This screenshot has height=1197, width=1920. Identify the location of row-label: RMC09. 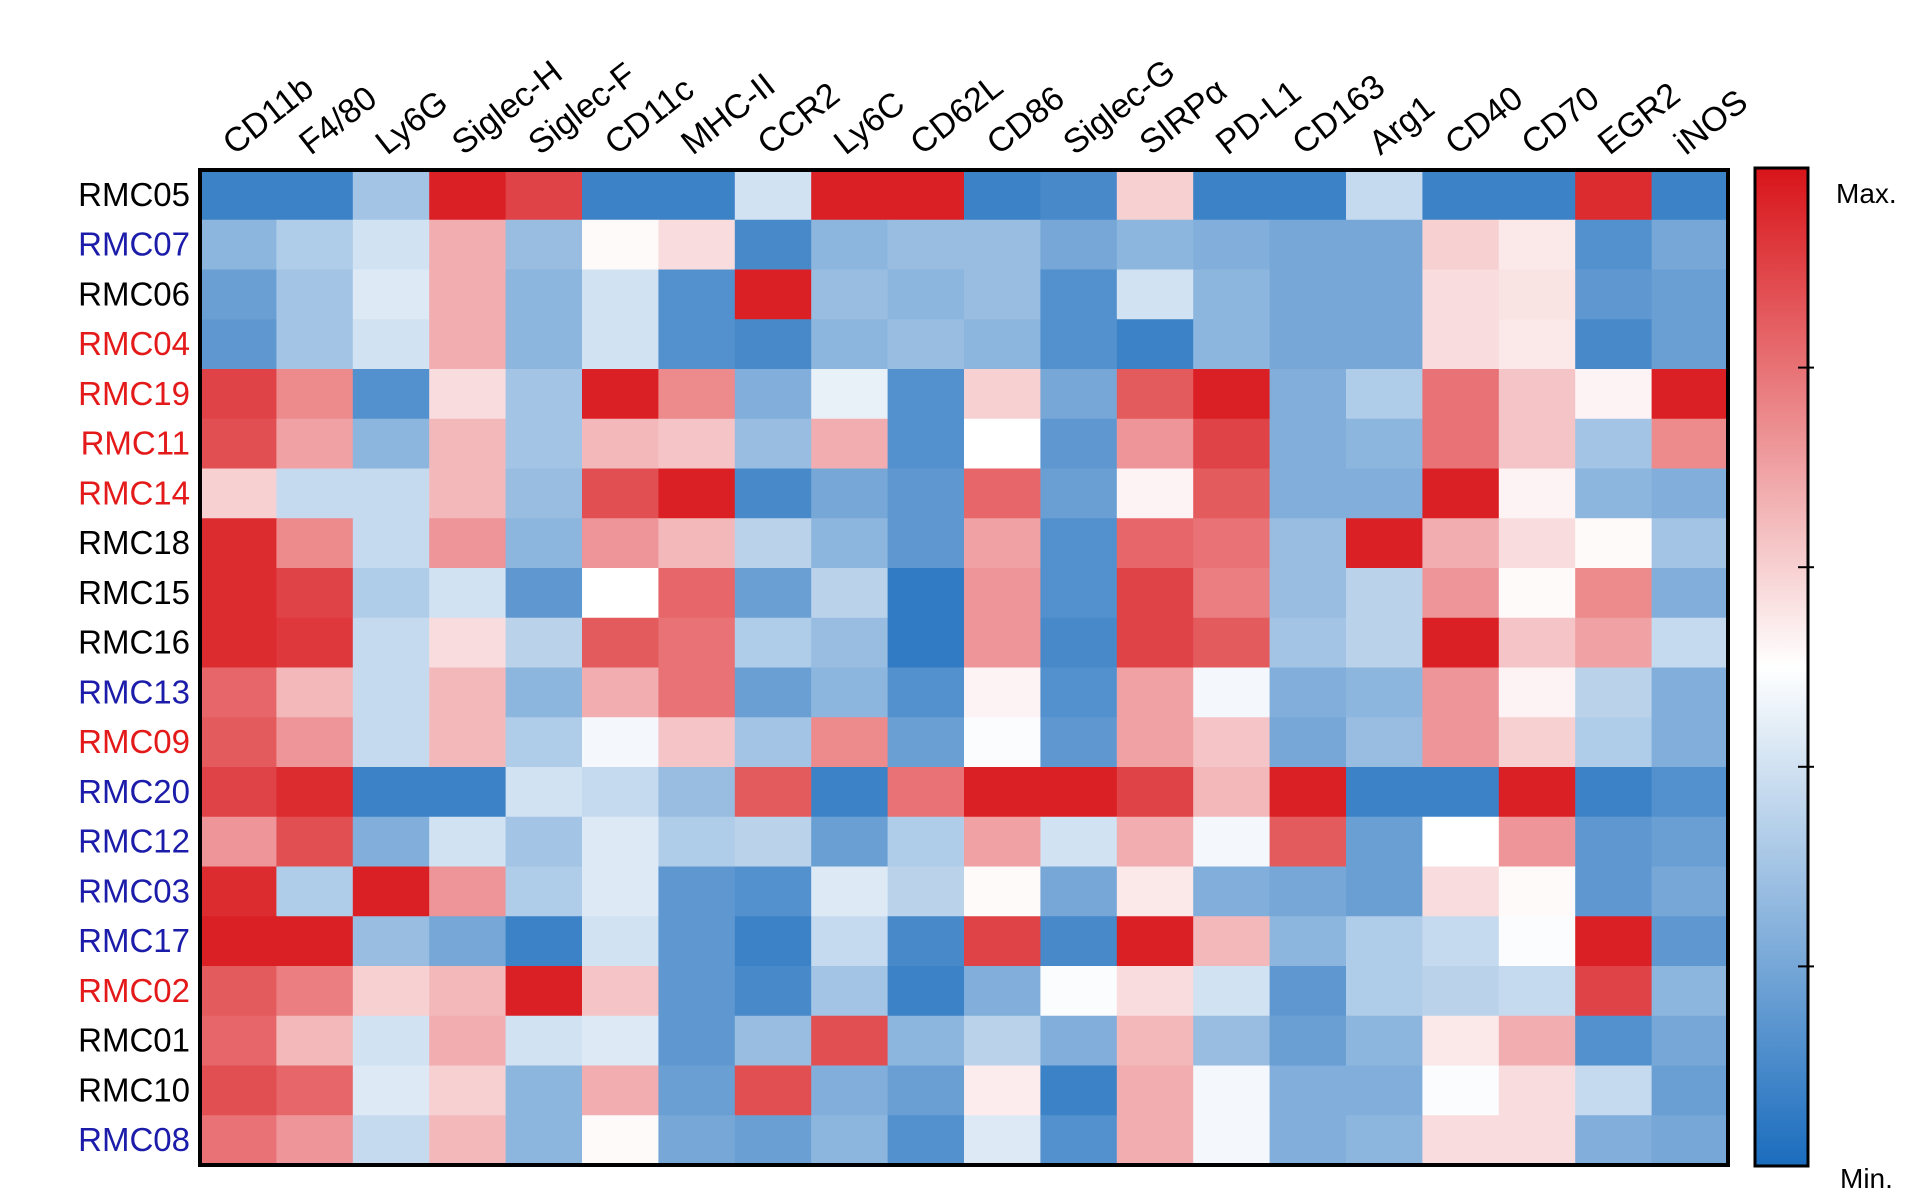
(134, 741).